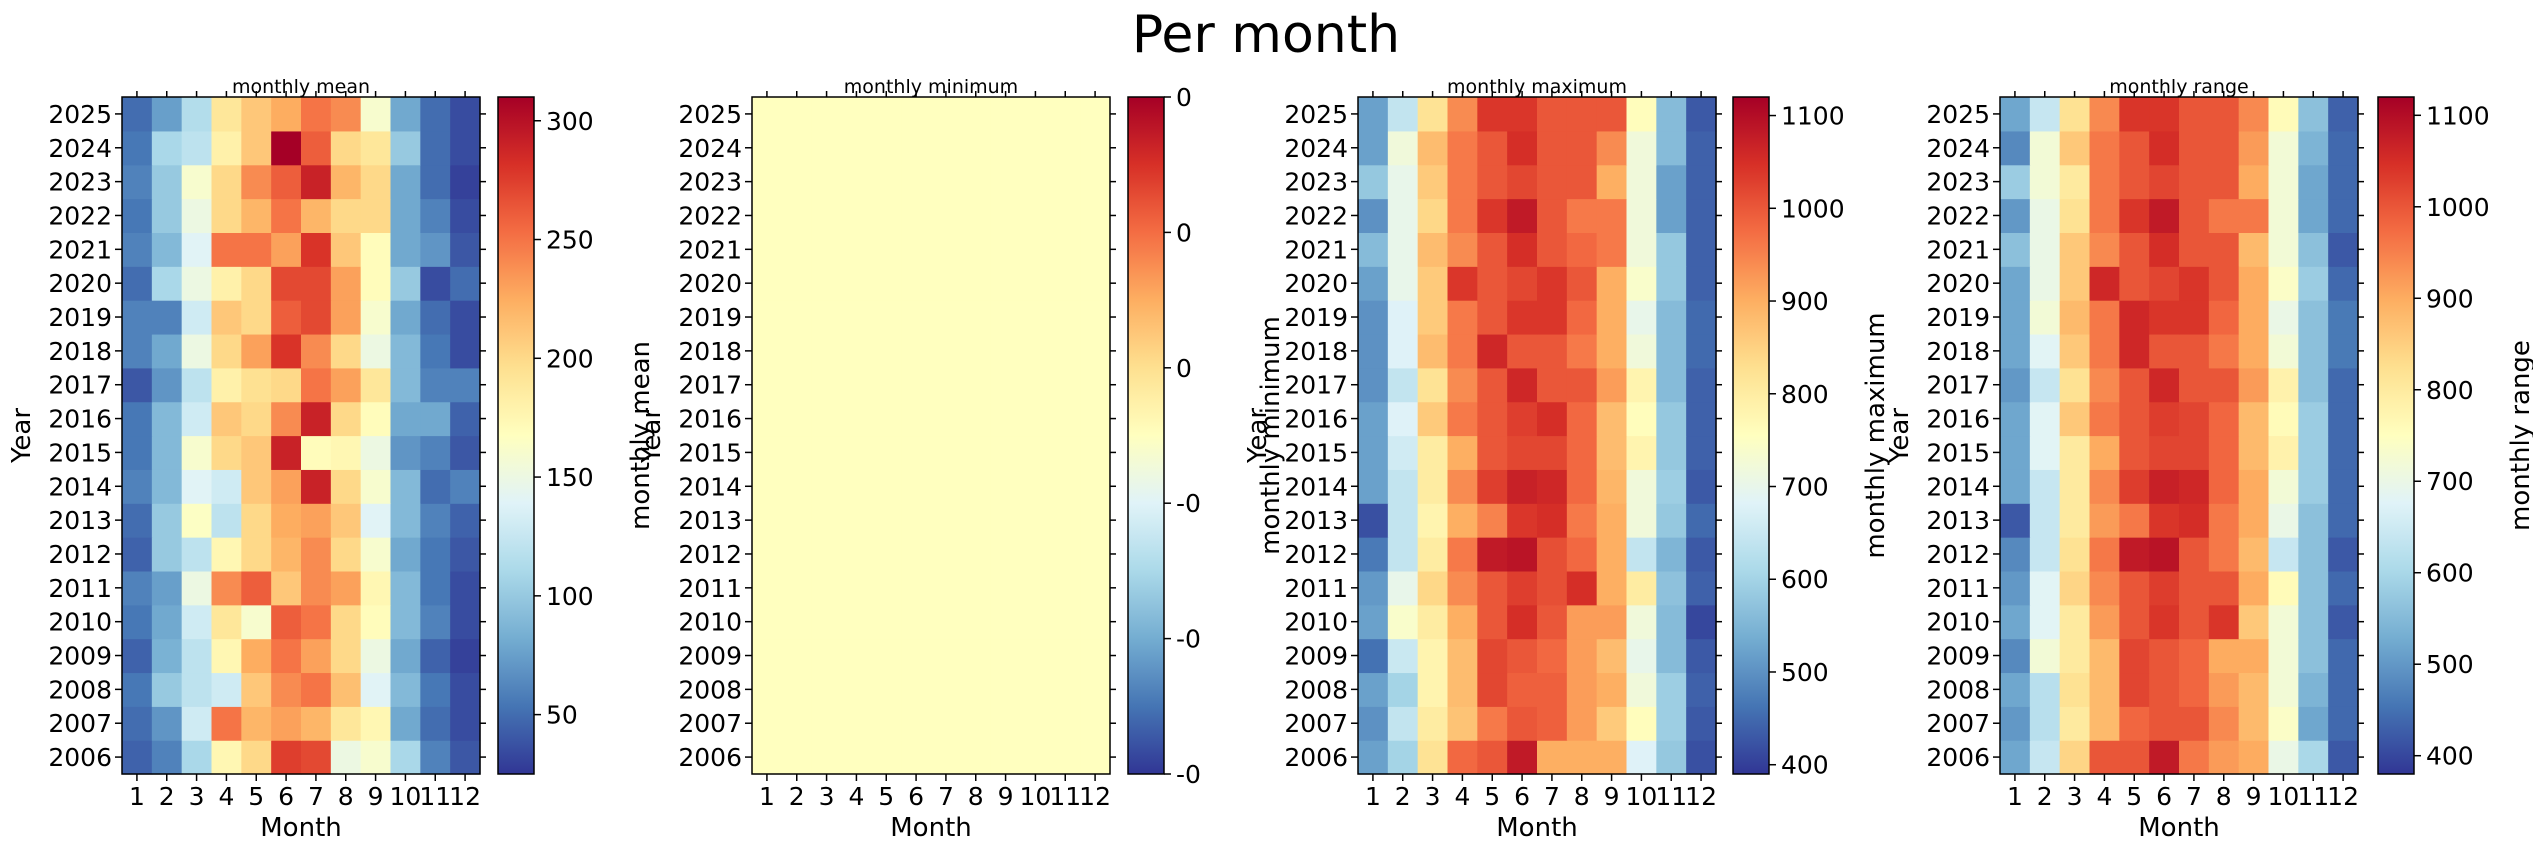 The height and width of the screenshot is (853, 2533). I want to click on heatmap-frame, so click(931, 435).